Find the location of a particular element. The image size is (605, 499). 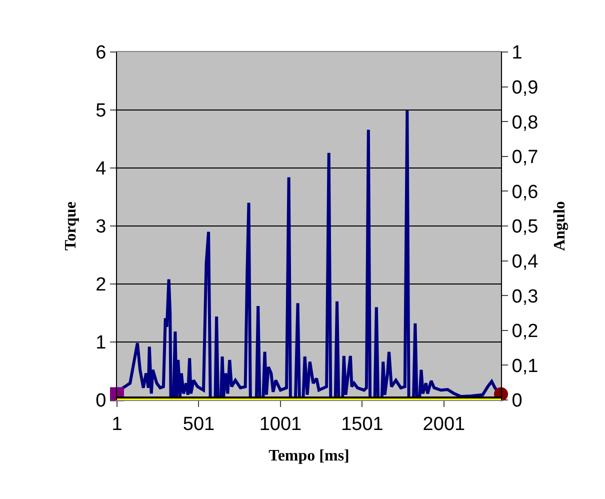

x-axis-title: Tempo [ms] is located at coordinates (309, 456).